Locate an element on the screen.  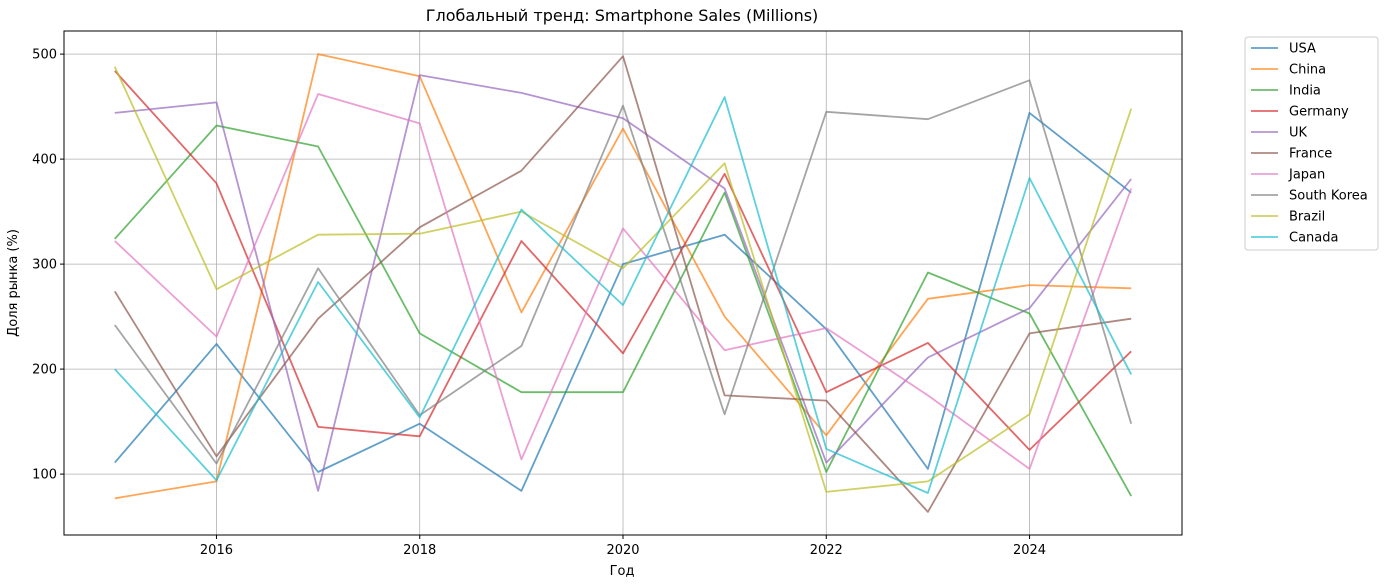
legend-label-brazil: Brazil is located at coordinates (1307, 217).